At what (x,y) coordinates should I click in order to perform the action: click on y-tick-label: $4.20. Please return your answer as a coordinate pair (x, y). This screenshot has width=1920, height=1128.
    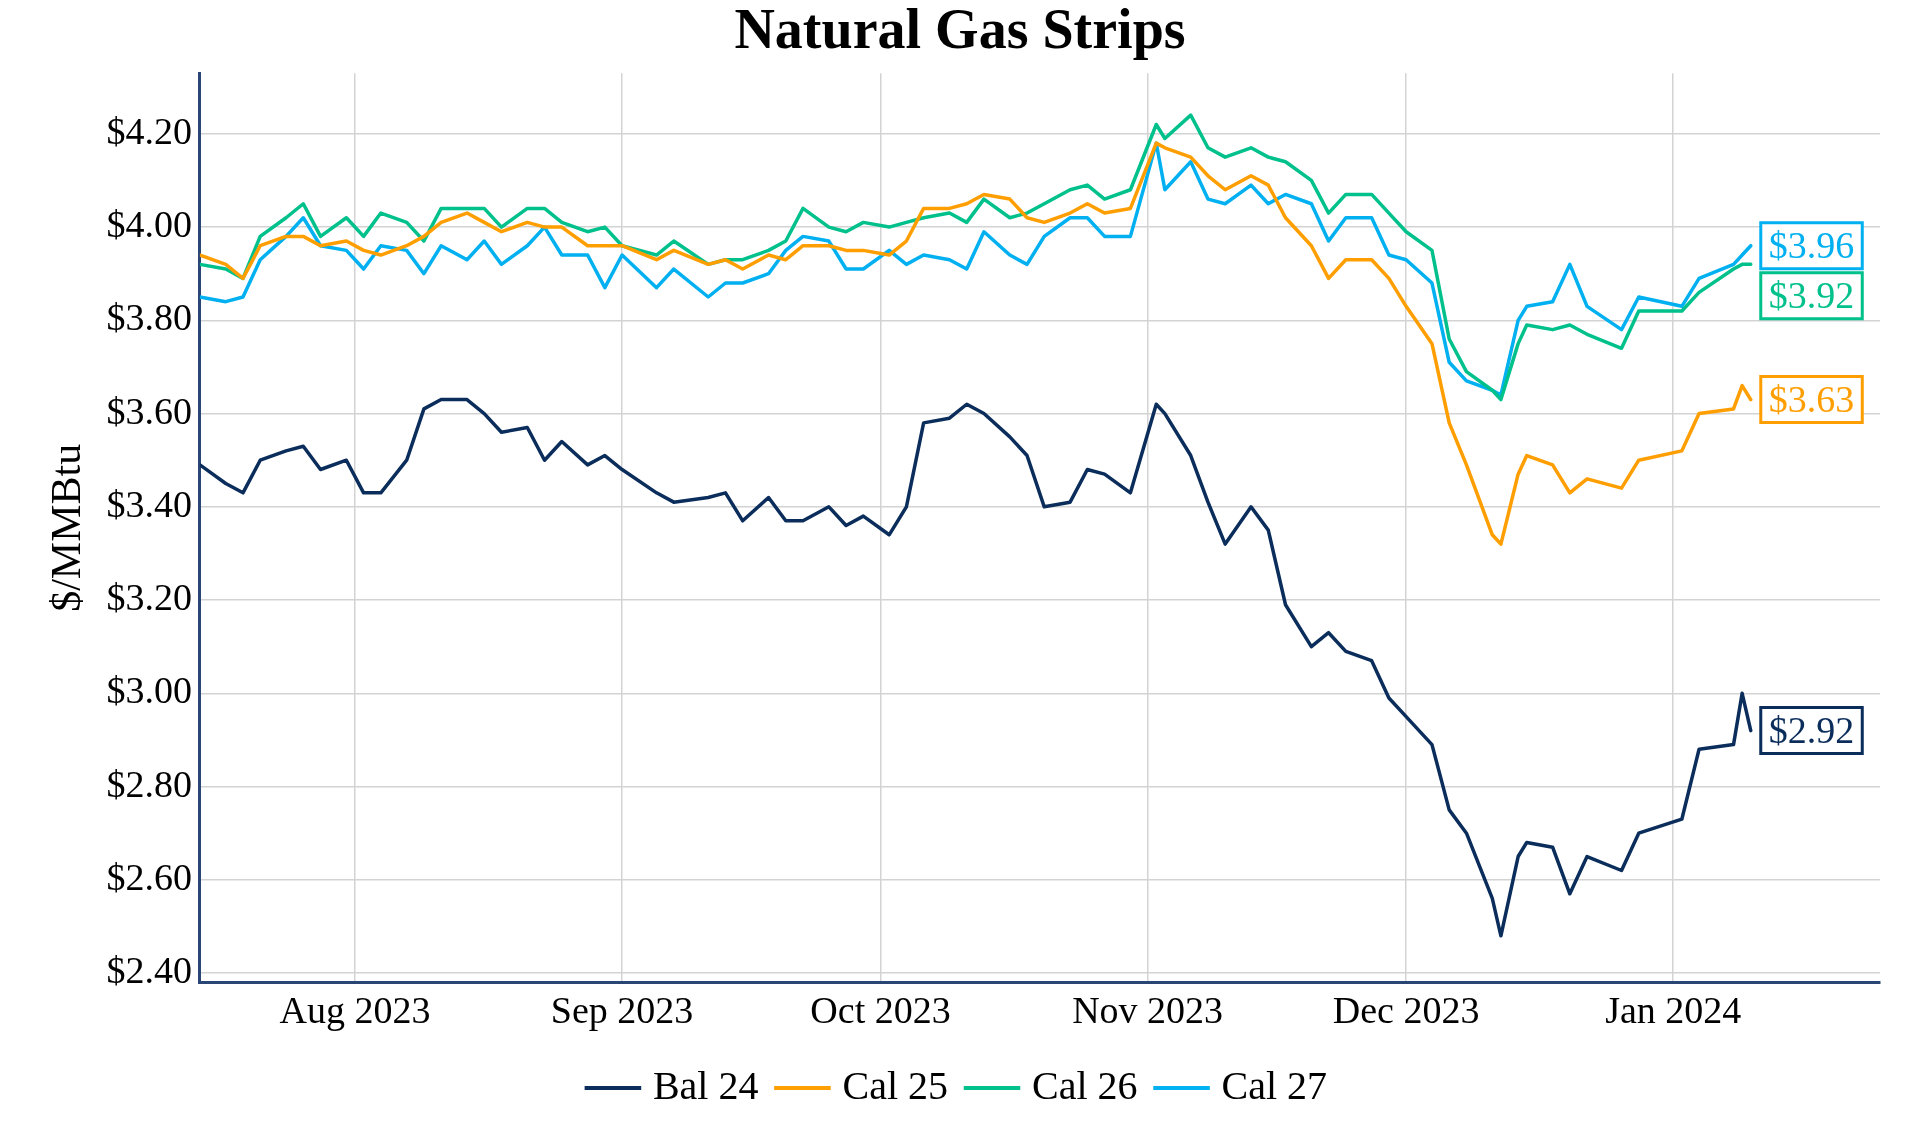
    Looking at the image, I should click on (149, 130).